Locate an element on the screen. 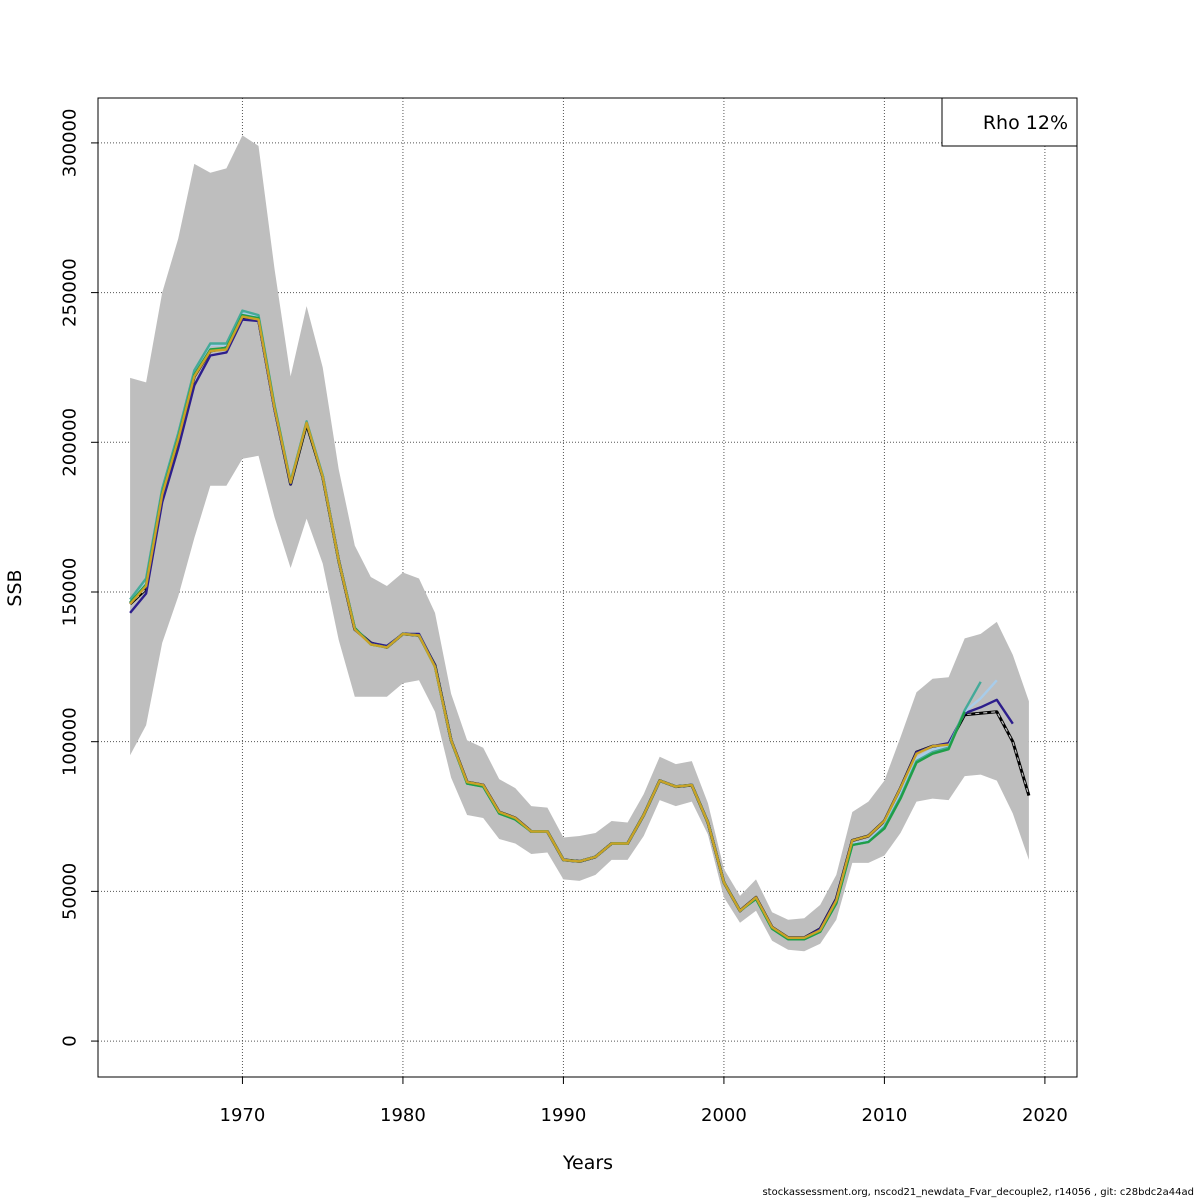 This screenshot has width=1200, height=1200. y-tick-label-100000: 100000 is located at coordinates (70, 741).